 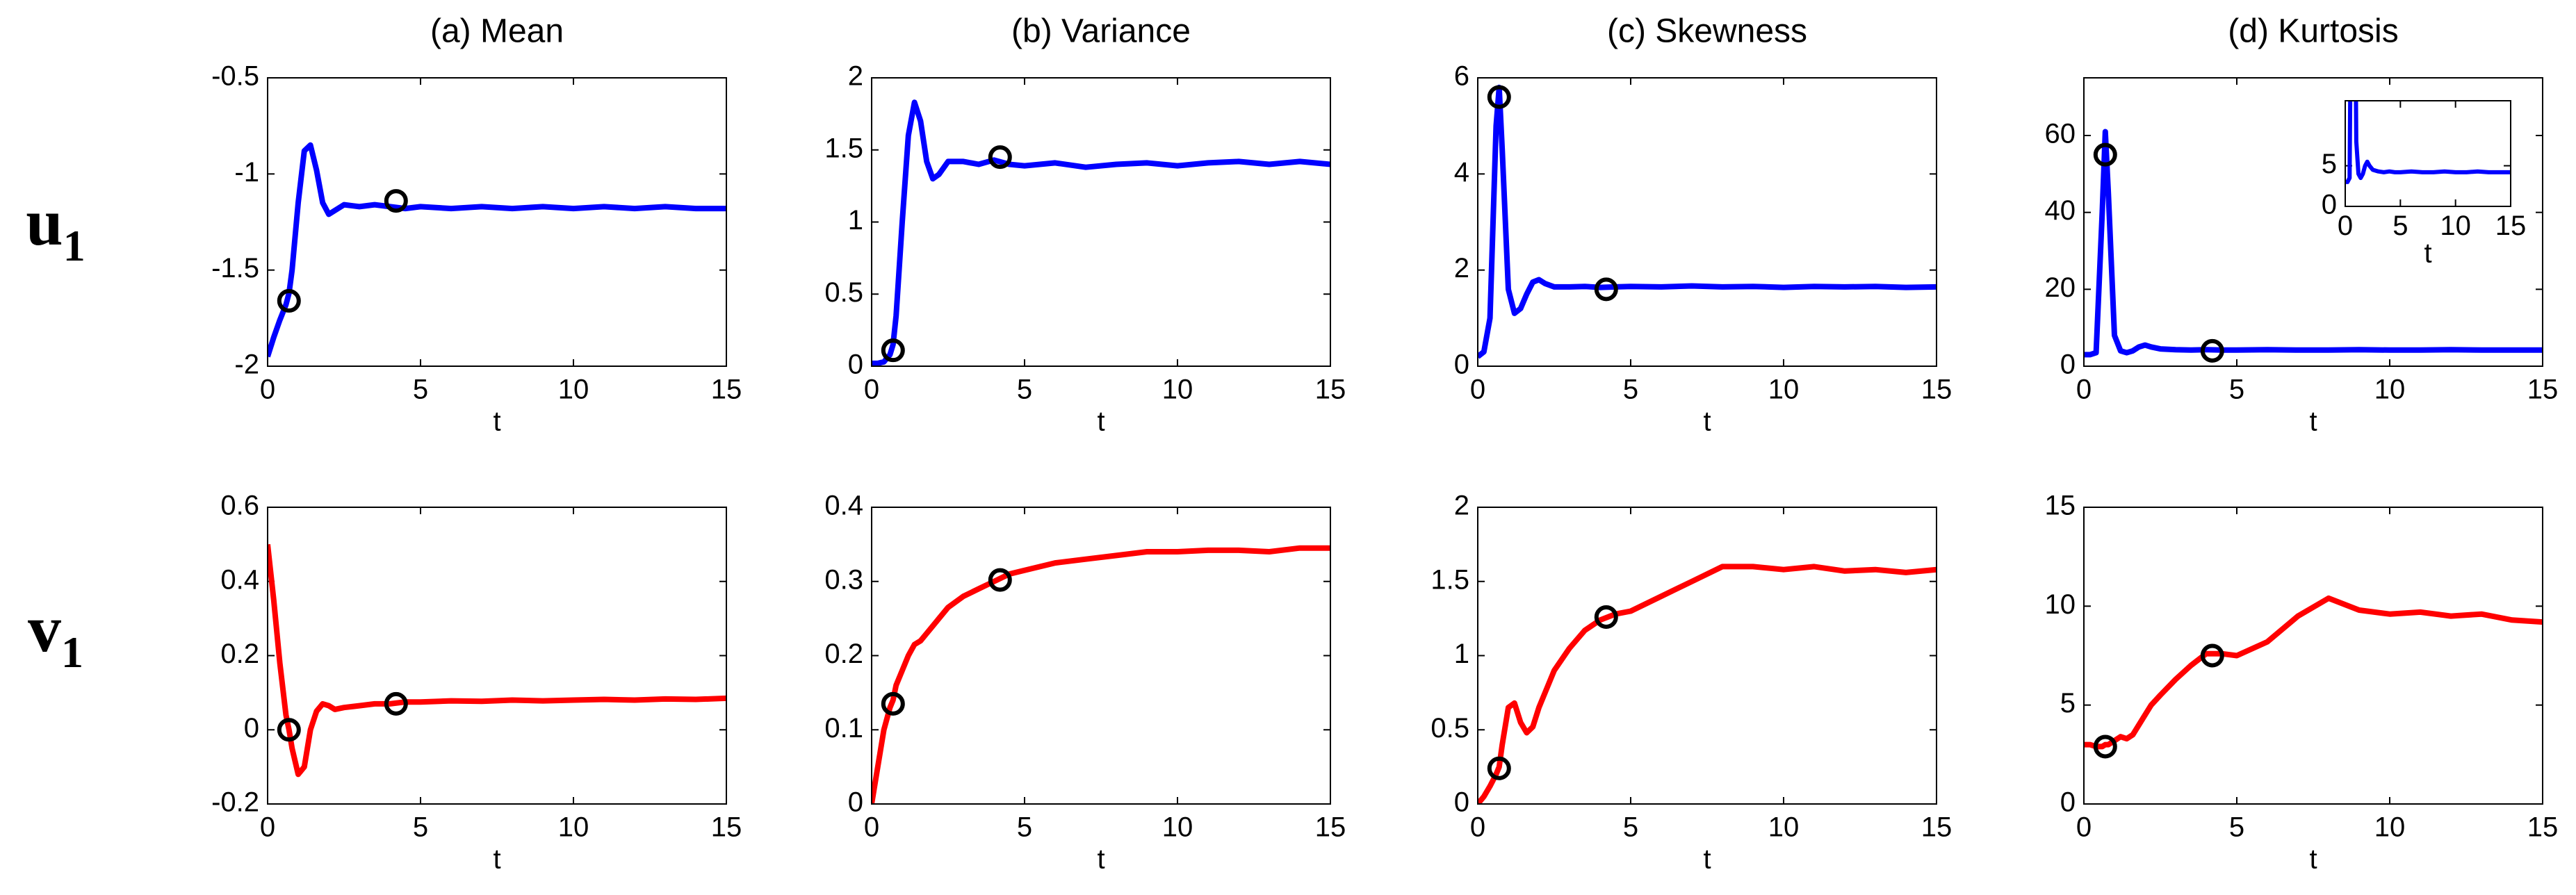 I want to click on chart-title: (a) Mean, so click(x=497, y=31).